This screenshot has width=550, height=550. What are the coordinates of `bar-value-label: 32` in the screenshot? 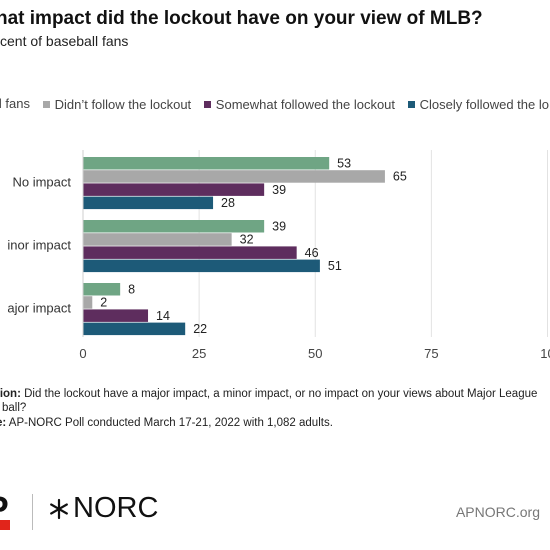 It's located at (247, 240).